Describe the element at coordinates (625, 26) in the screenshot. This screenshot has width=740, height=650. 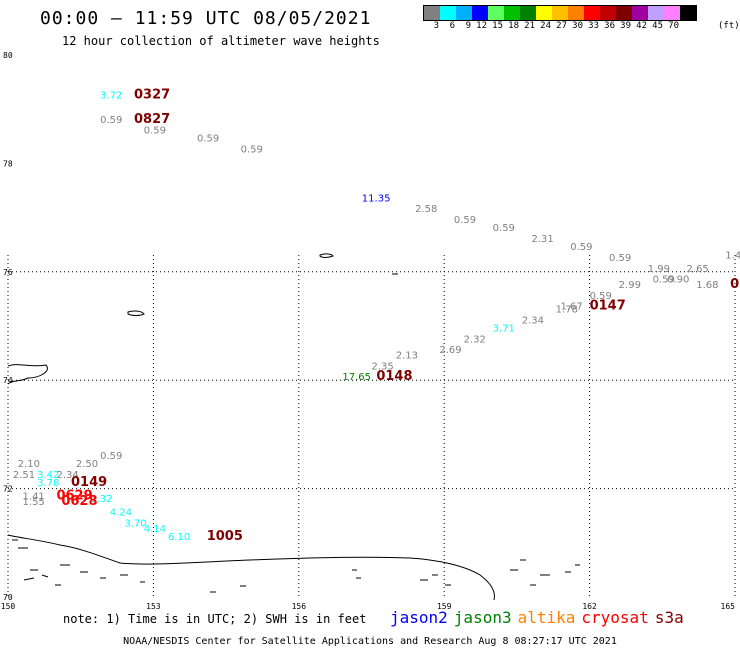
I see `color-tick-label: 39` at that location.